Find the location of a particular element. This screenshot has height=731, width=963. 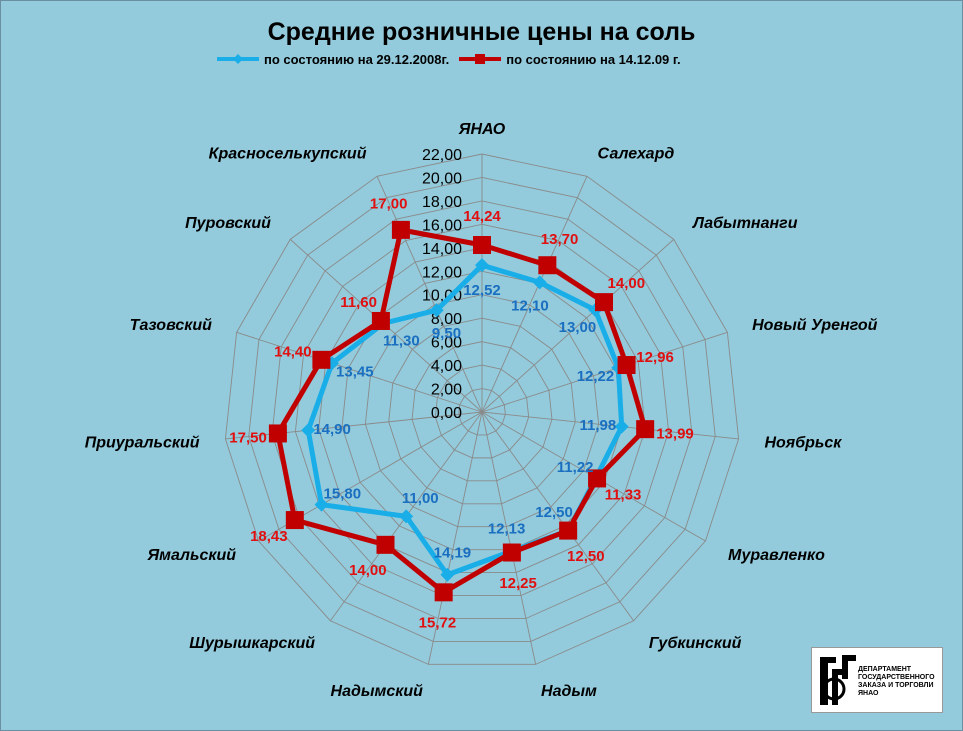

category-label: Красноселькупский is located at coordinates (288, 154).